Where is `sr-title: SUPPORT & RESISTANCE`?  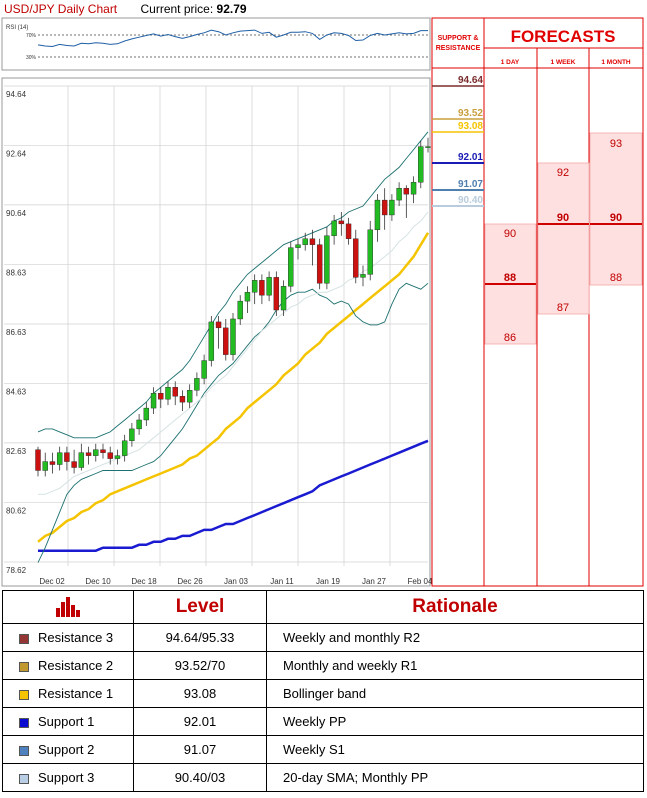 sr-title: SUPPORT & RESISTANCE is located at coordinates (458, 43).